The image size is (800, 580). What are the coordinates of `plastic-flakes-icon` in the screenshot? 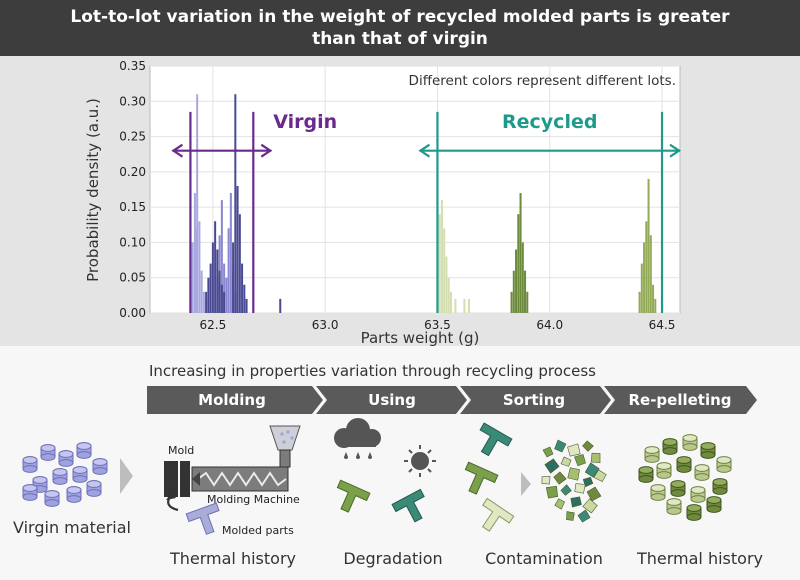 It's located at (574, 481).